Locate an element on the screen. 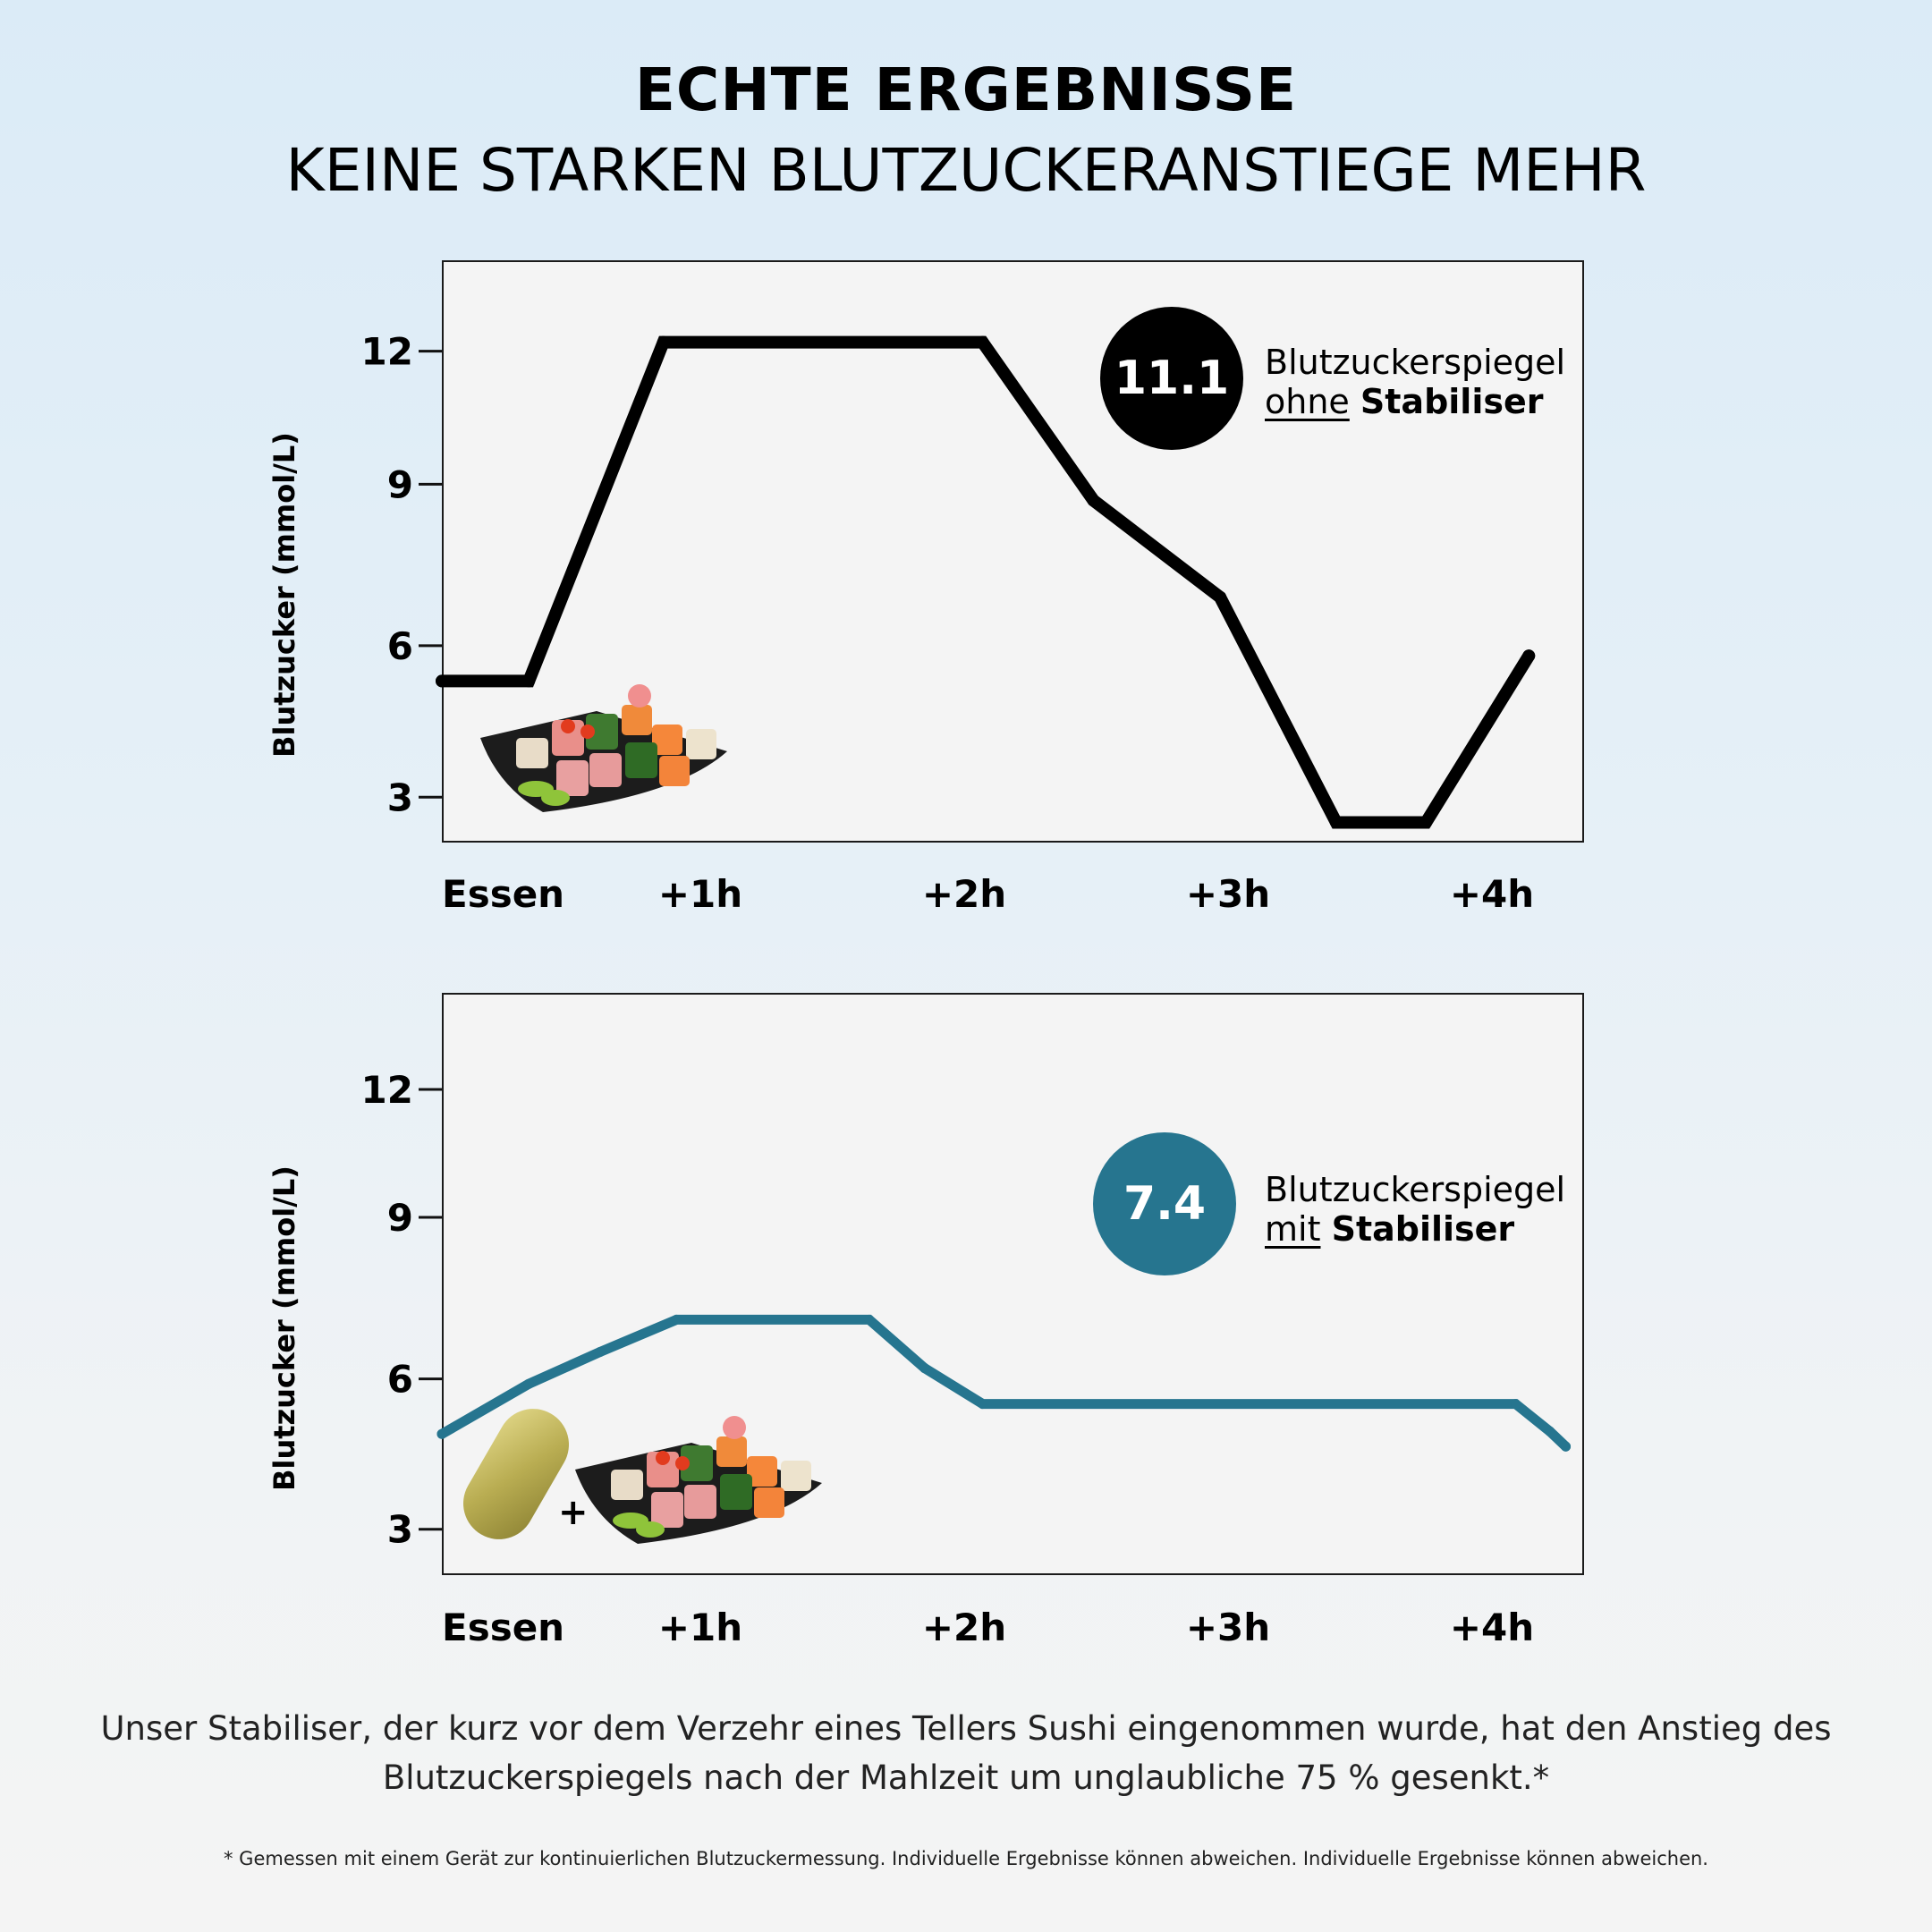 Image resolution: width=1932 pixels, height=1932 pixels. chart-top-x-tick-label: +4h is located at coordinates (1492, 894).